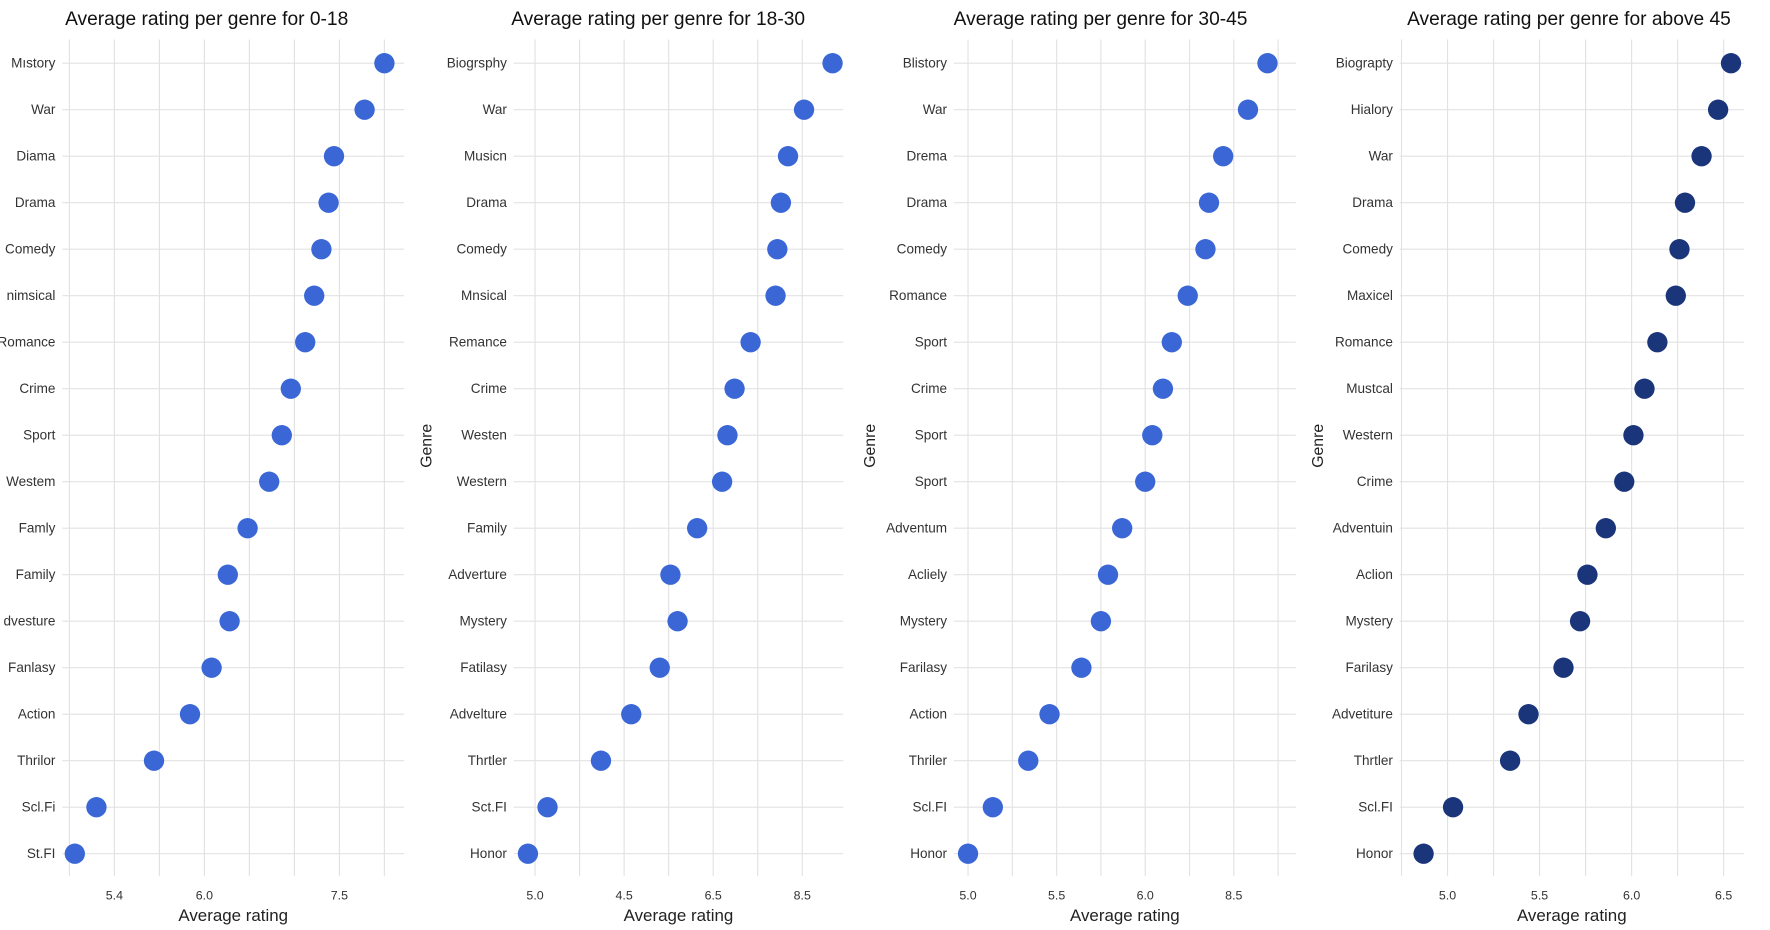 The width and height of the screenshot is (1770, 930). Describe the element at coordinates (477, 574) in the screenshot. I see `y-tick-label: Adverture` at that location.